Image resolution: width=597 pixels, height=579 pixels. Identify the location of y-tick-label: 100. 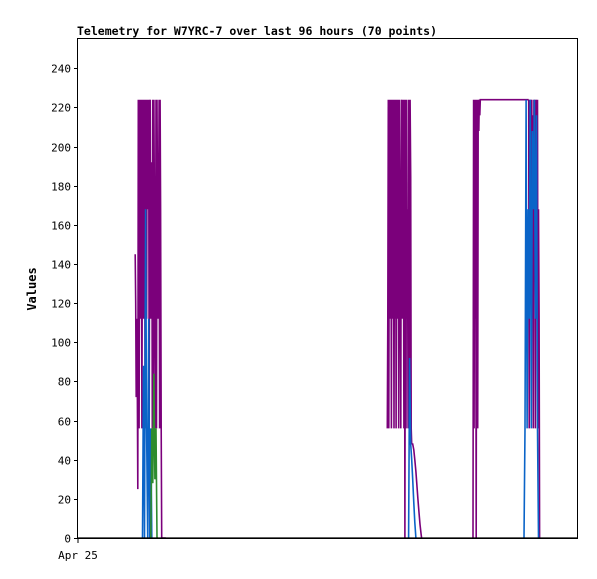
(61, 343).